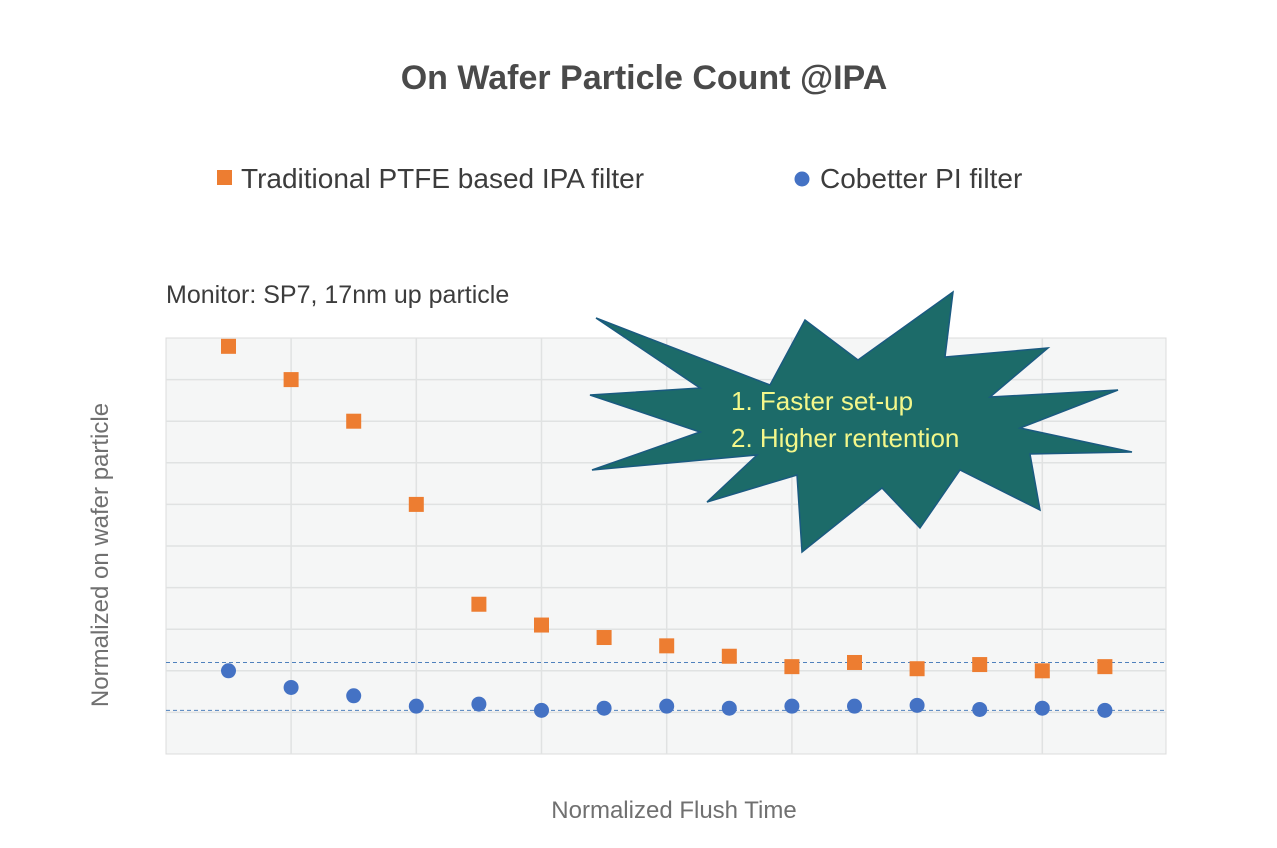 This screenshot has width=1277, height=848. What do you see at coordinates (644, 78) in the screenshot?
I see `chart-title: On Wafer Particle Count @IPA` at bounding box center [644, 78].